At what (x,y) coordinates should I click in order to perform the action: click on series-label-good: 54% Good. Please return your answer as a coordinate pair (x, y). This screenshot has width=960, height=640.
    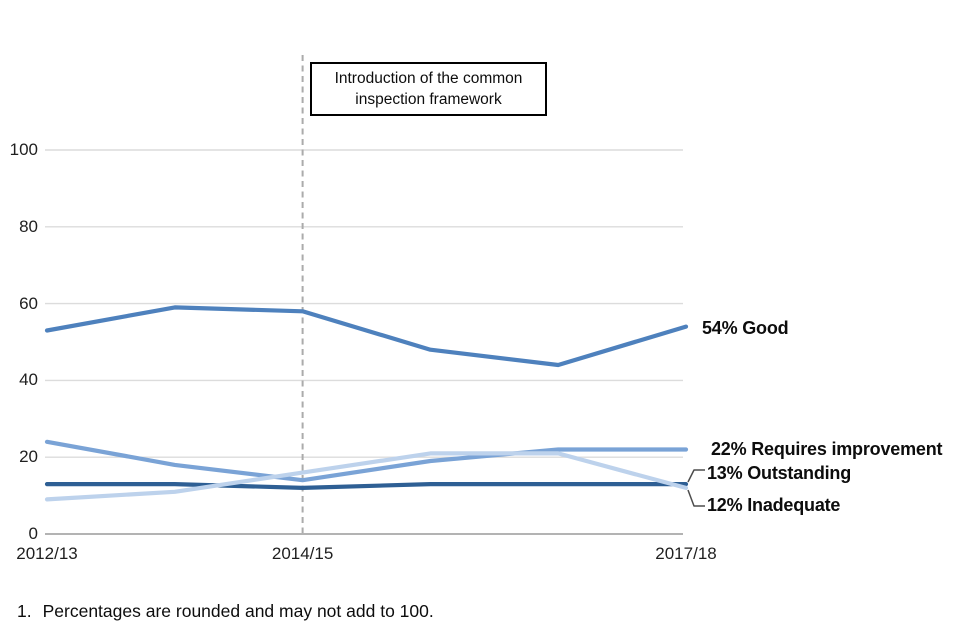
    Looking at the image, I should click on (745, 328).